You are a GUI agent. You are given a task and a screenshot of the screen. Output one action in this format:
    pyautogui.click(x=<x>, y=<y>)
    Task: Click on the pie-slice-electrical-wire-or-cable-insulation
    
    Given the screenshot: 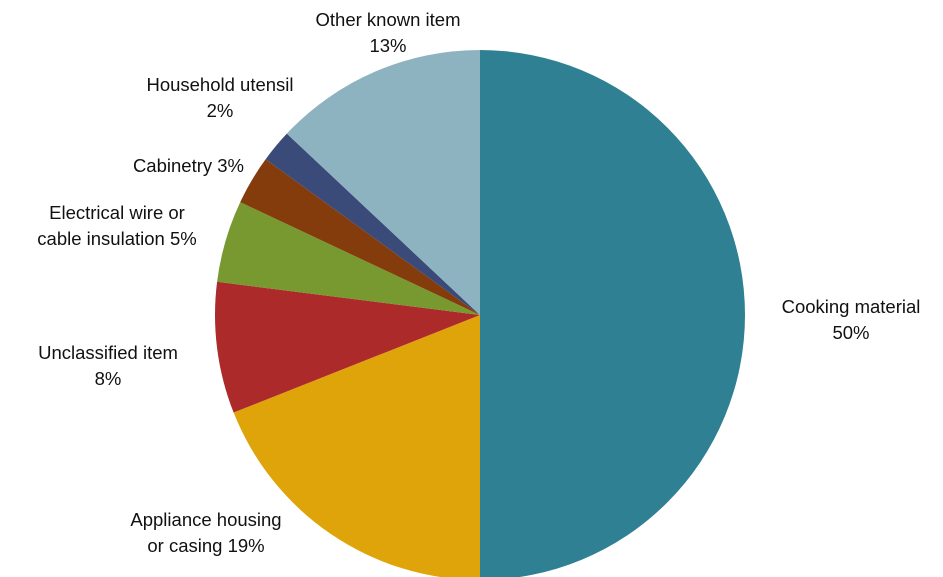 What is the action you would take?
    pyautogui.click(x=348, y=258)
    